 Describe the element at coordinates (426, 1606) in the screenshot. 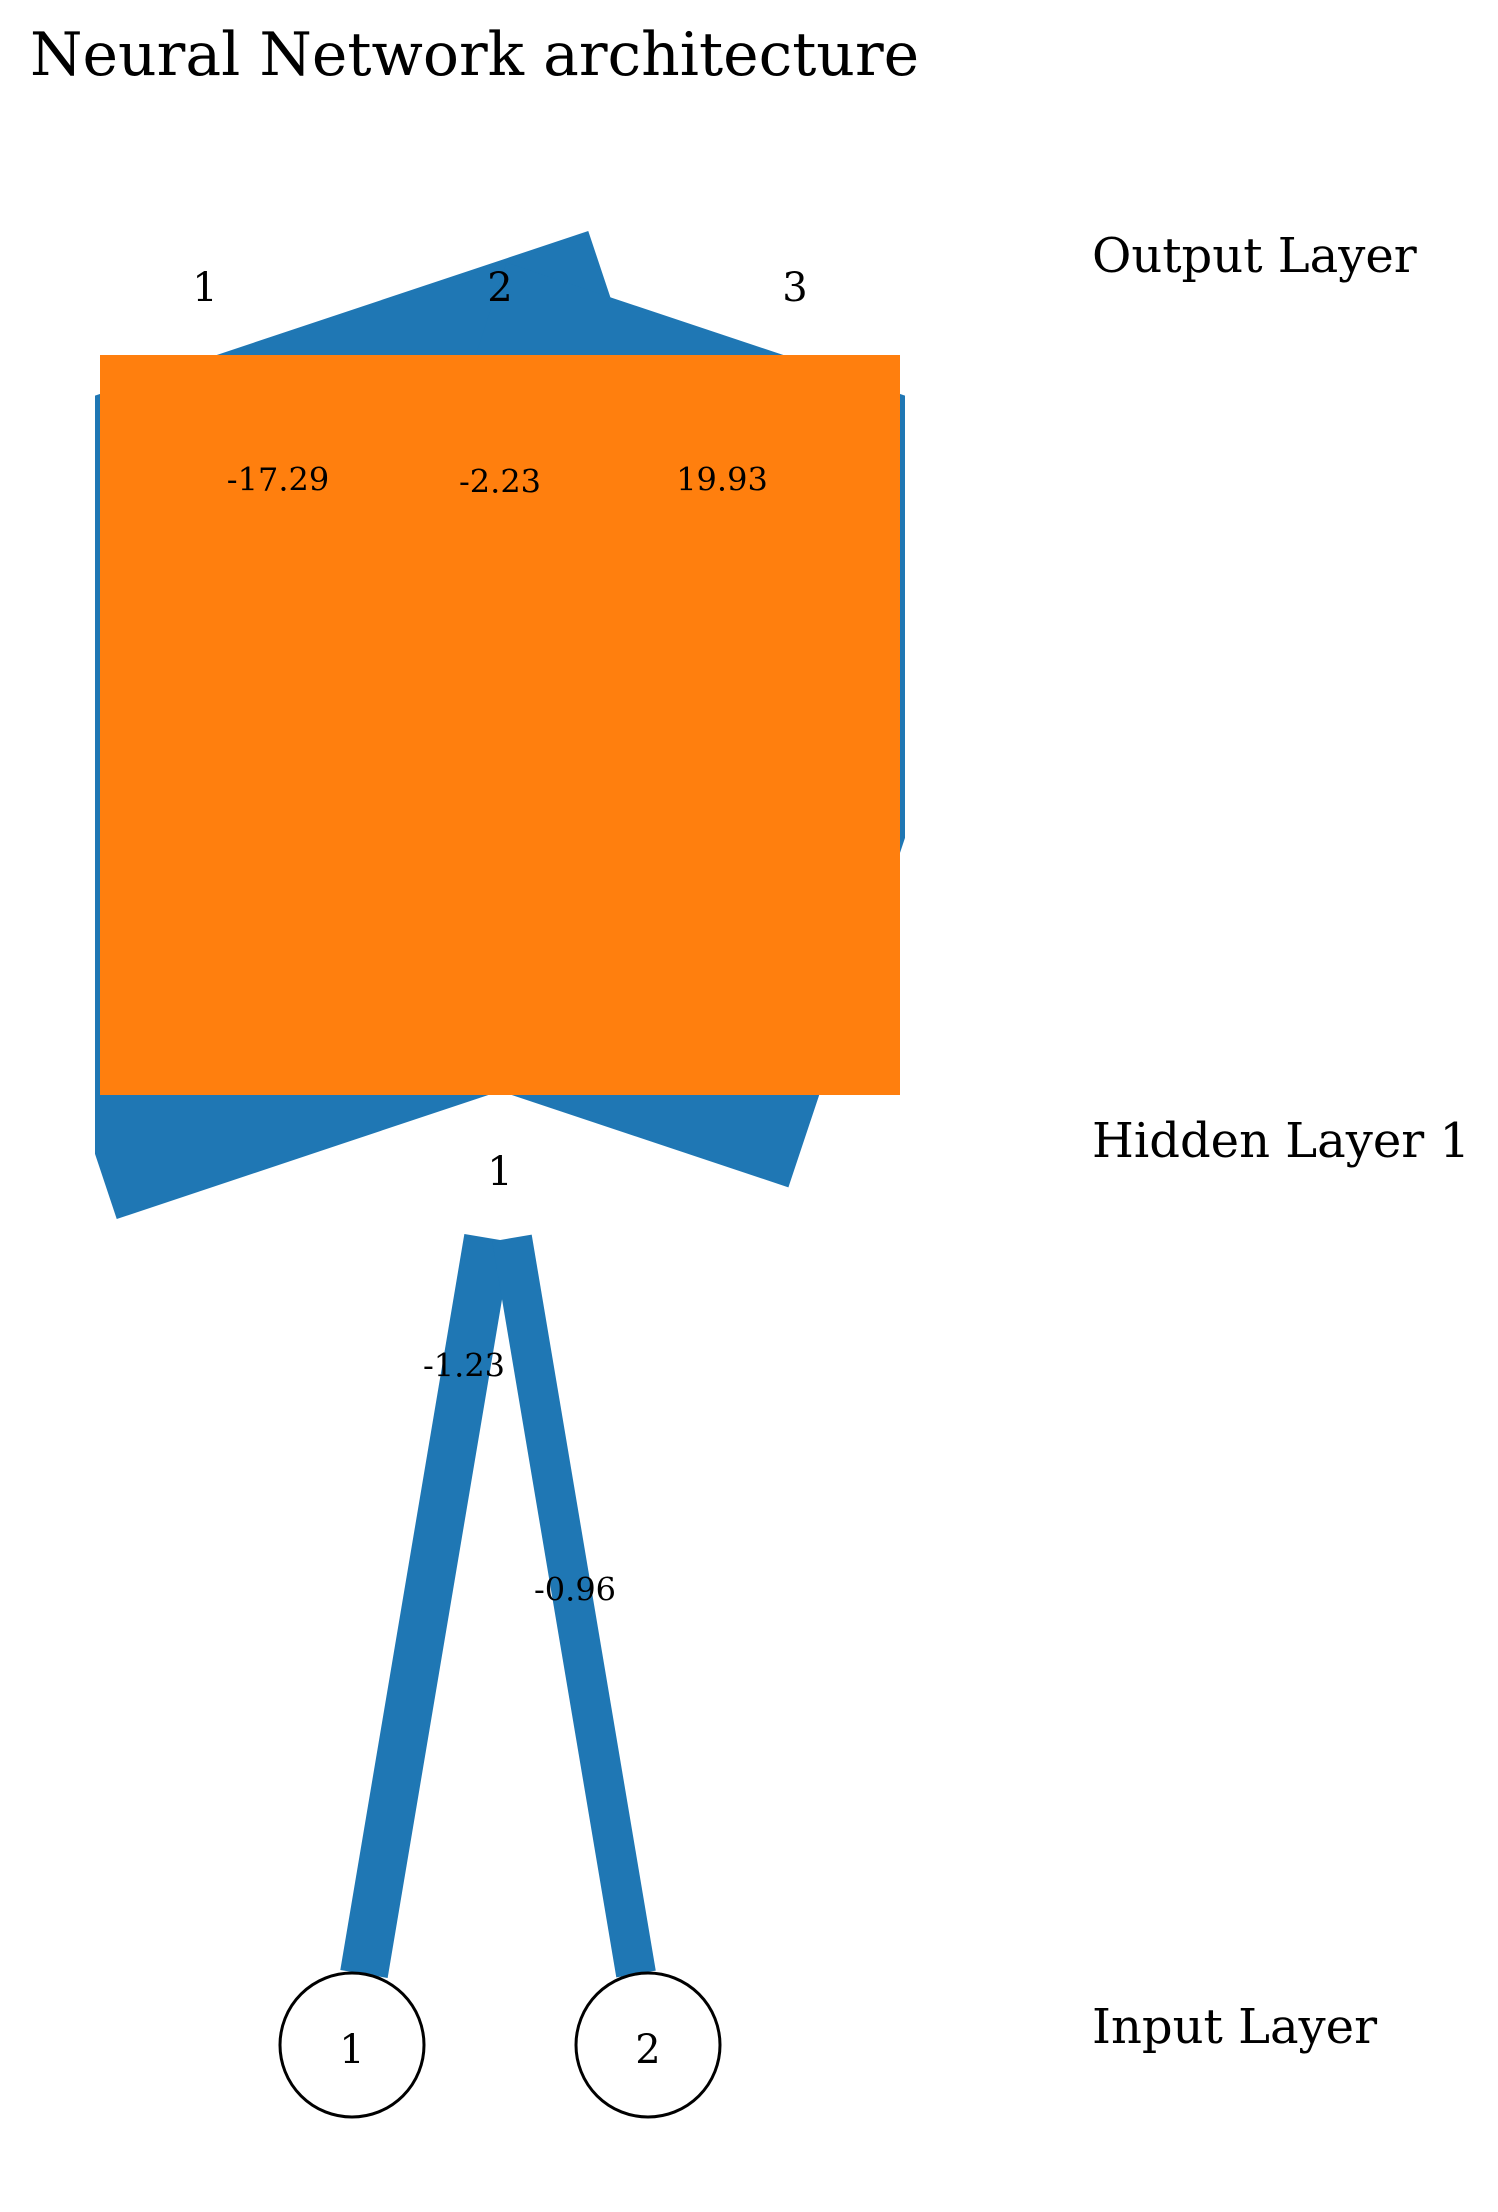

I see `connection-l0-n1-to-n1` at that location.